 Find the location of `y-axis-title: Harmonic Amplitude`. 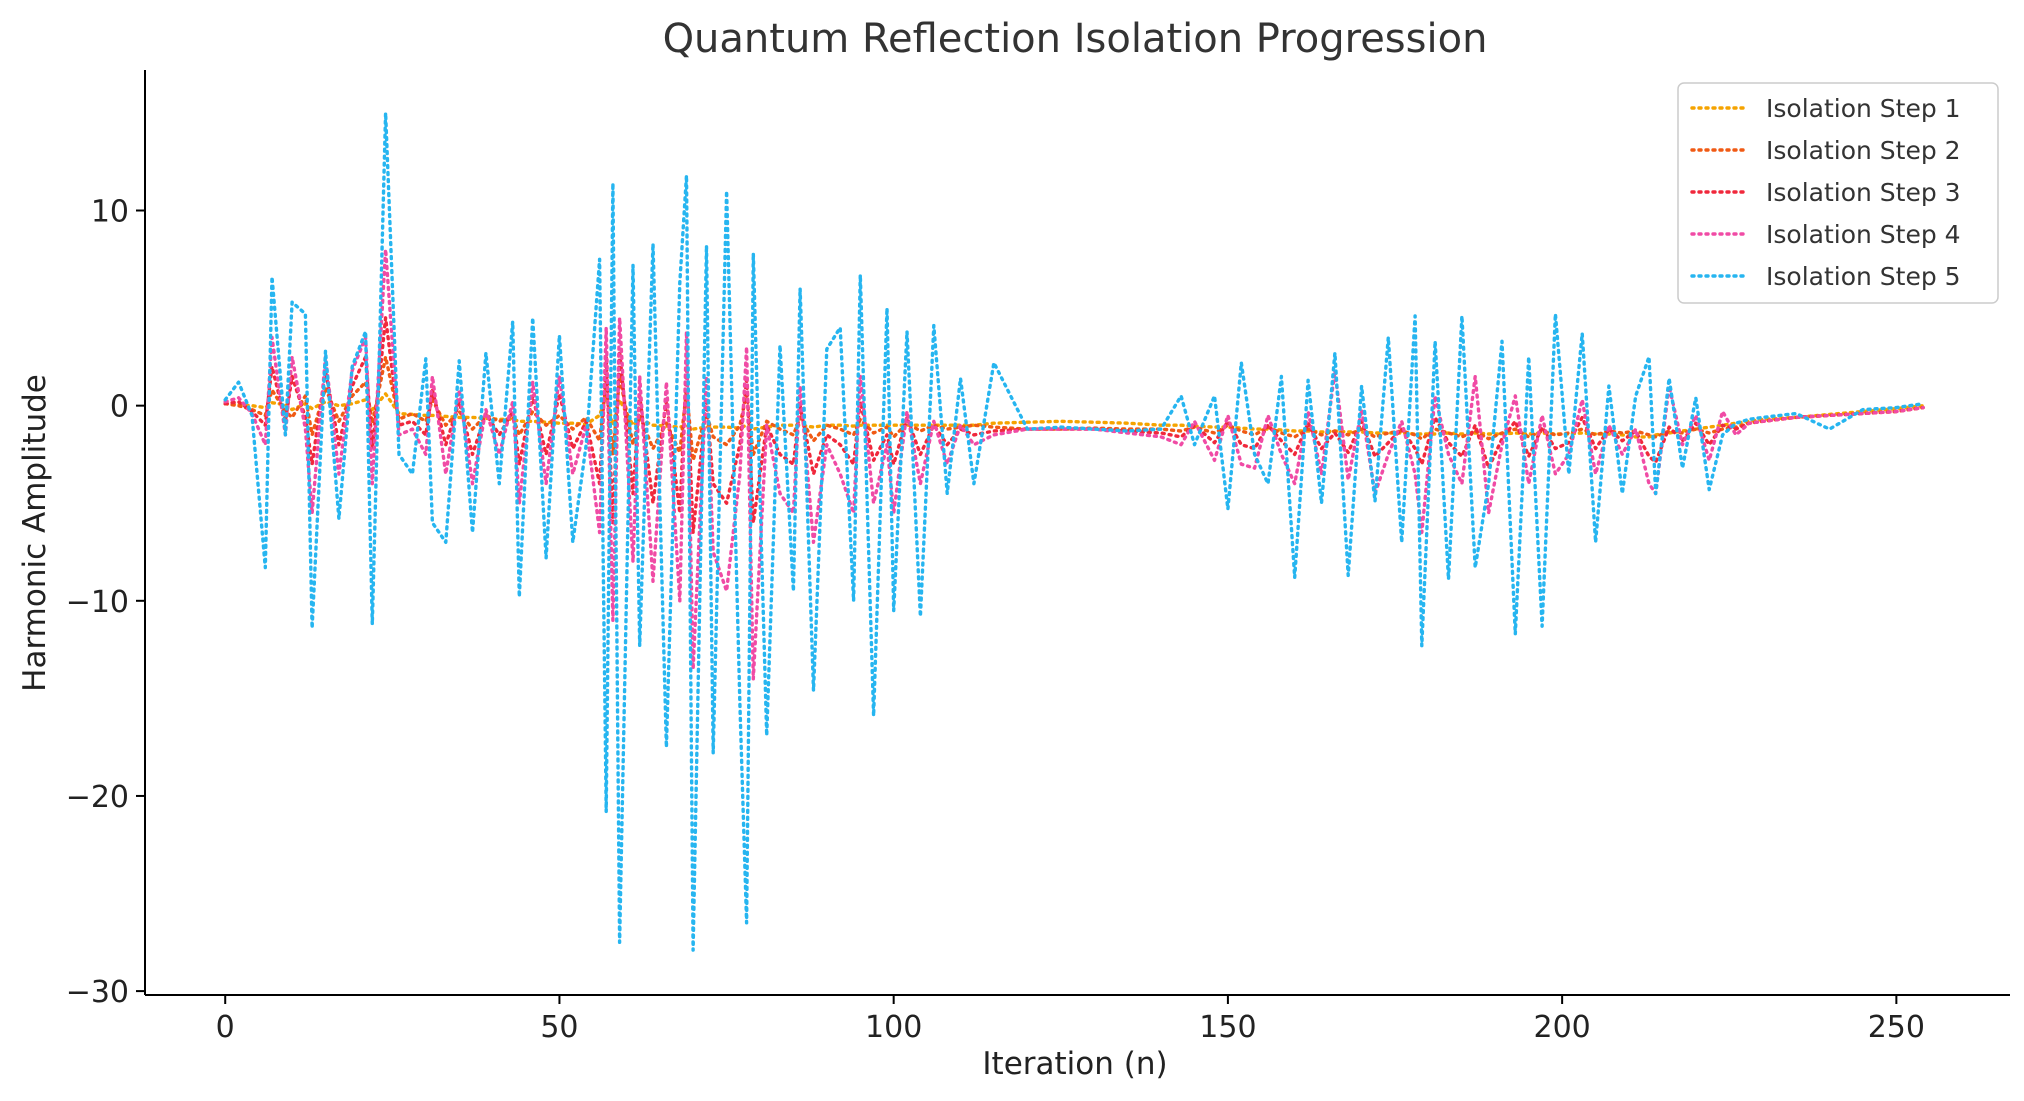

y-axis-title: Harmonic Amplitude is located at coordinates (35, 533).